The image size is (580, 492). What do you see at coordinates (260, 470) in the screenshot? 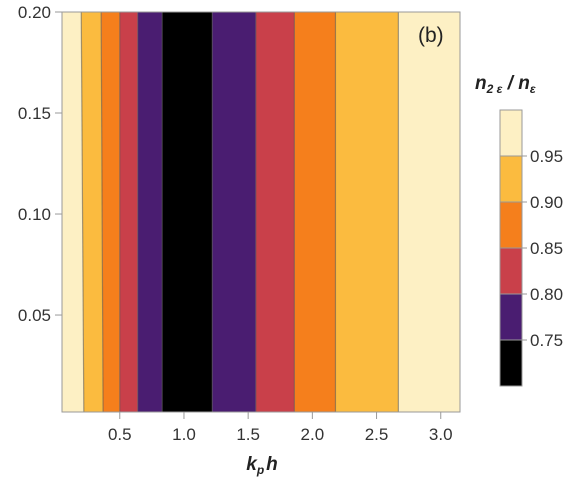
I see `x-axis-title-subscript: p` at bounding box center [260, 470].